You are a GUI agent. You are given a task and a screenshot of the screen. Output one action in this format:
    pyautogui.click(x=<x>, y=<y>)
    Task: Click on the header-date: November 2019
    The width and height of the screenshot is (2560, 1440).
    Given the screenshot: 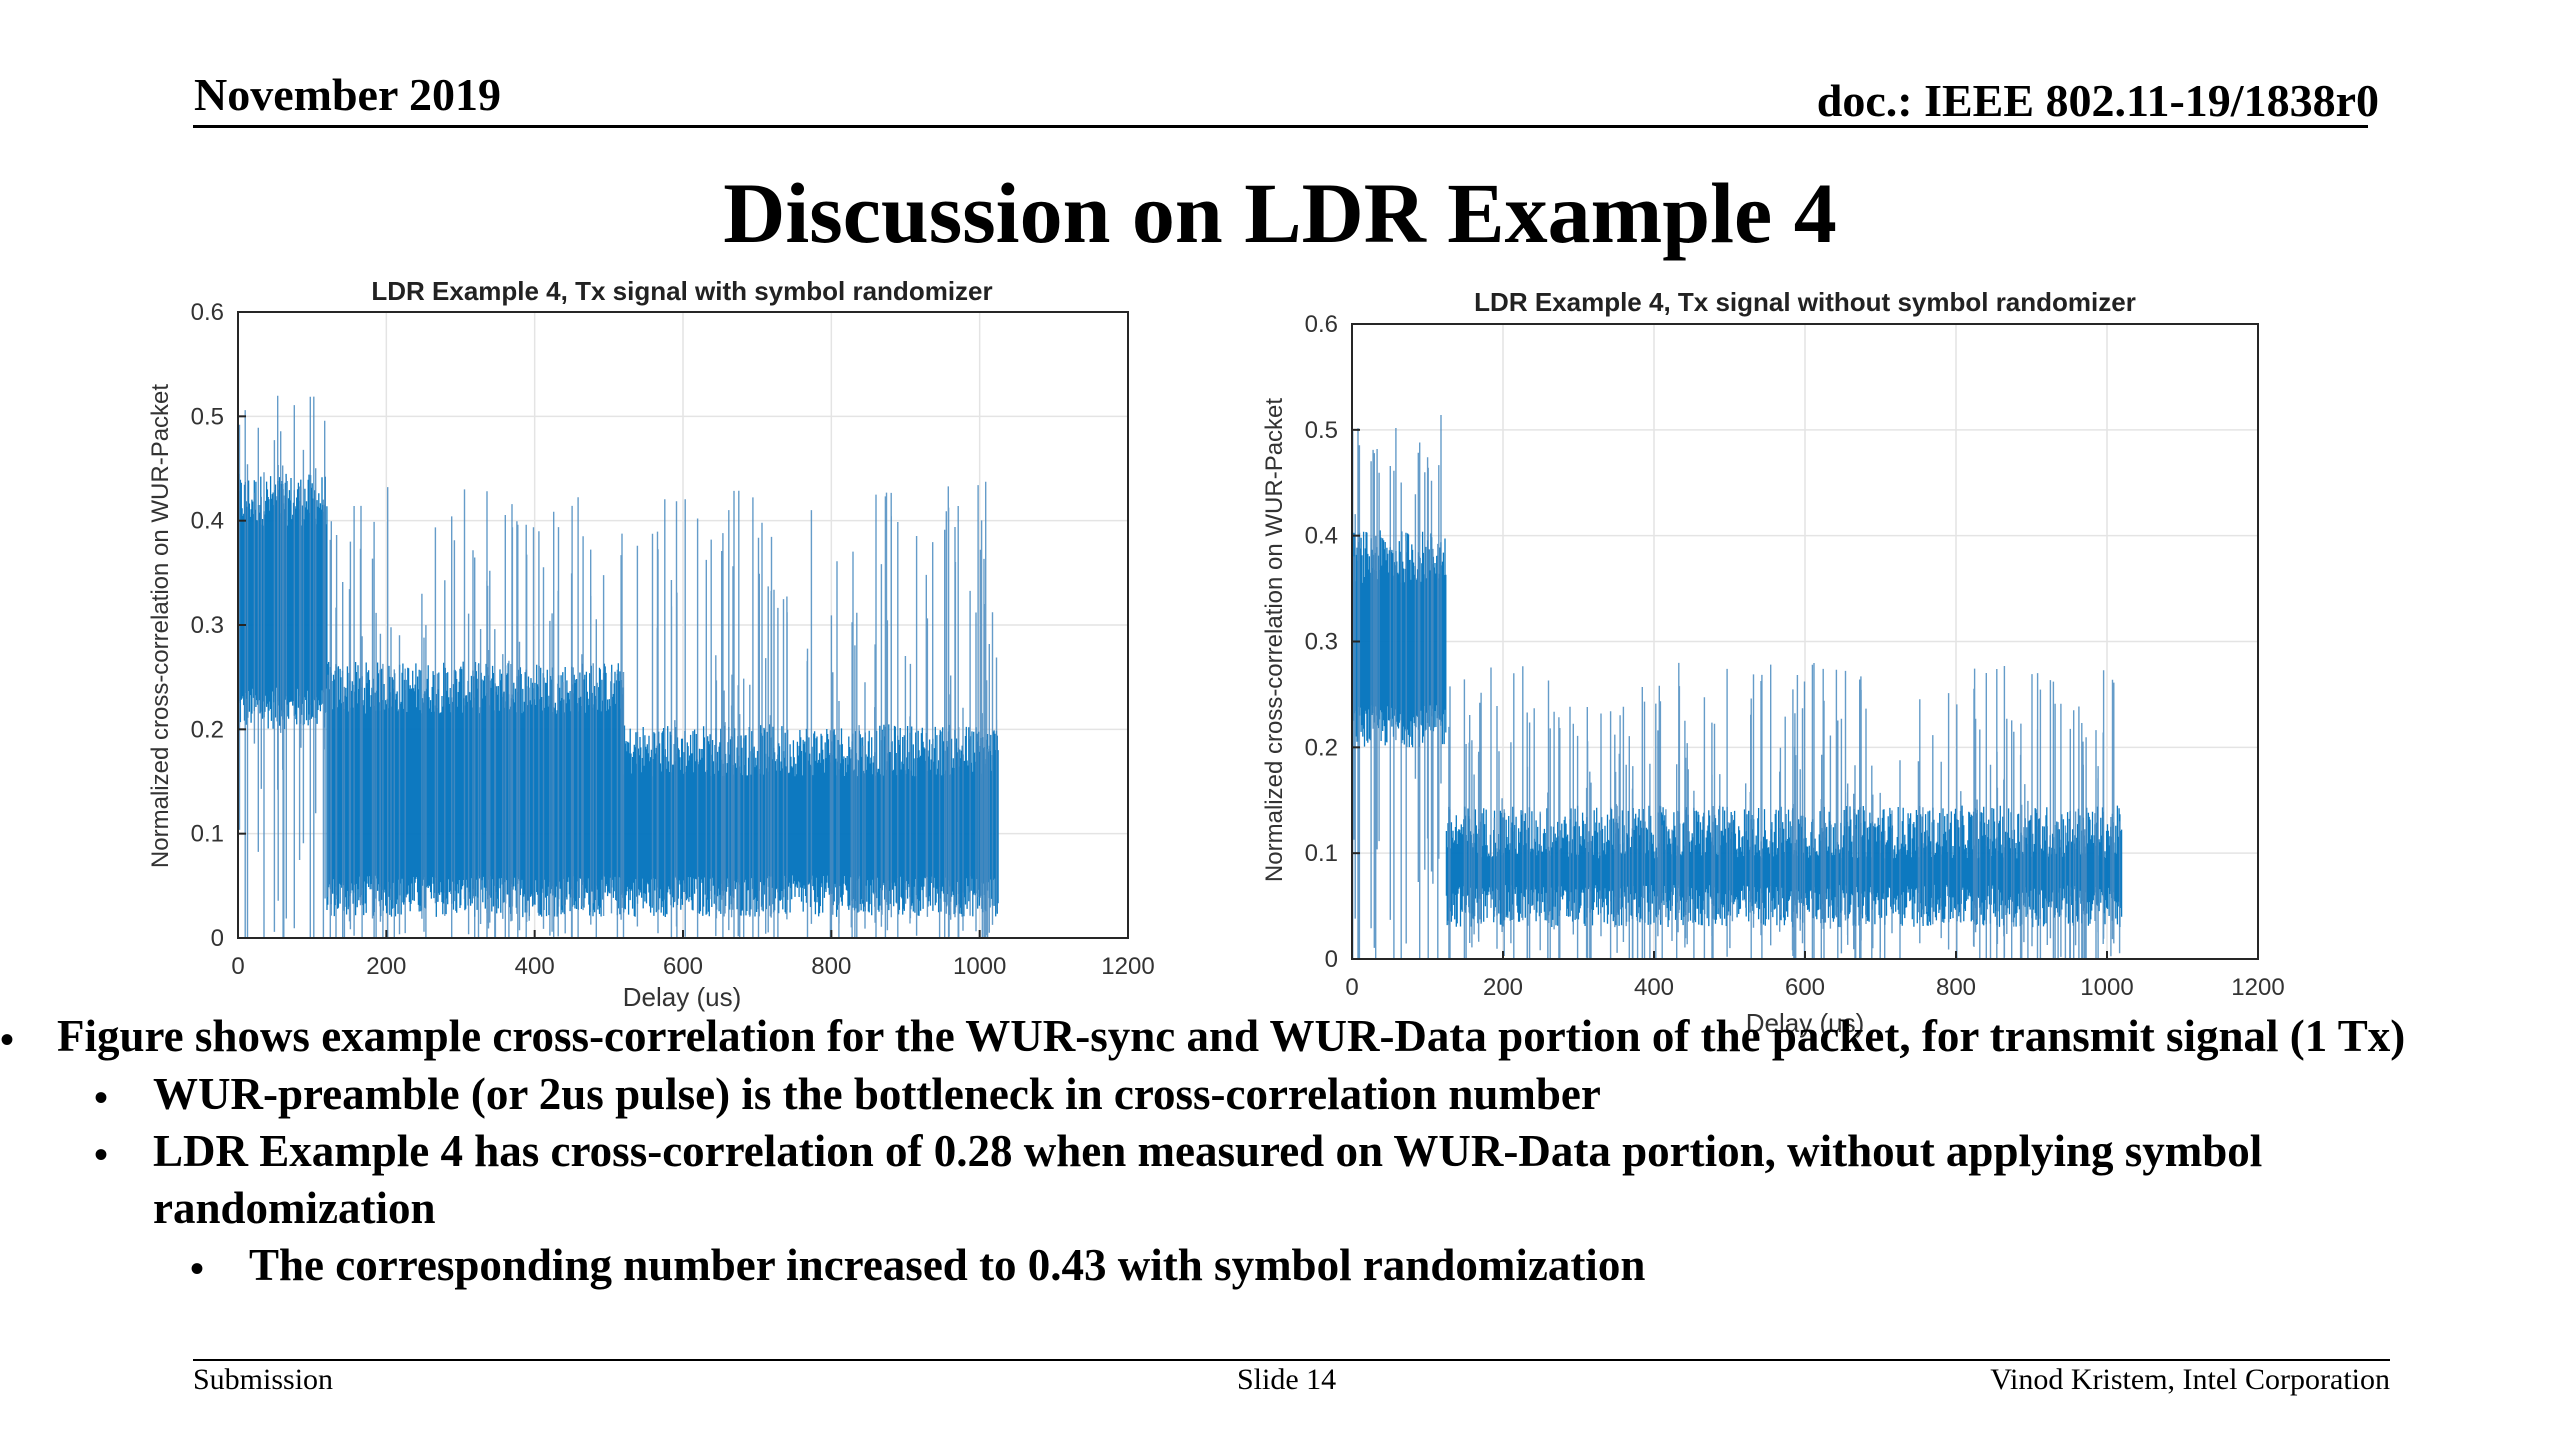 What is the action you would take?
    pyautogui.click(x=348, y=94)
    